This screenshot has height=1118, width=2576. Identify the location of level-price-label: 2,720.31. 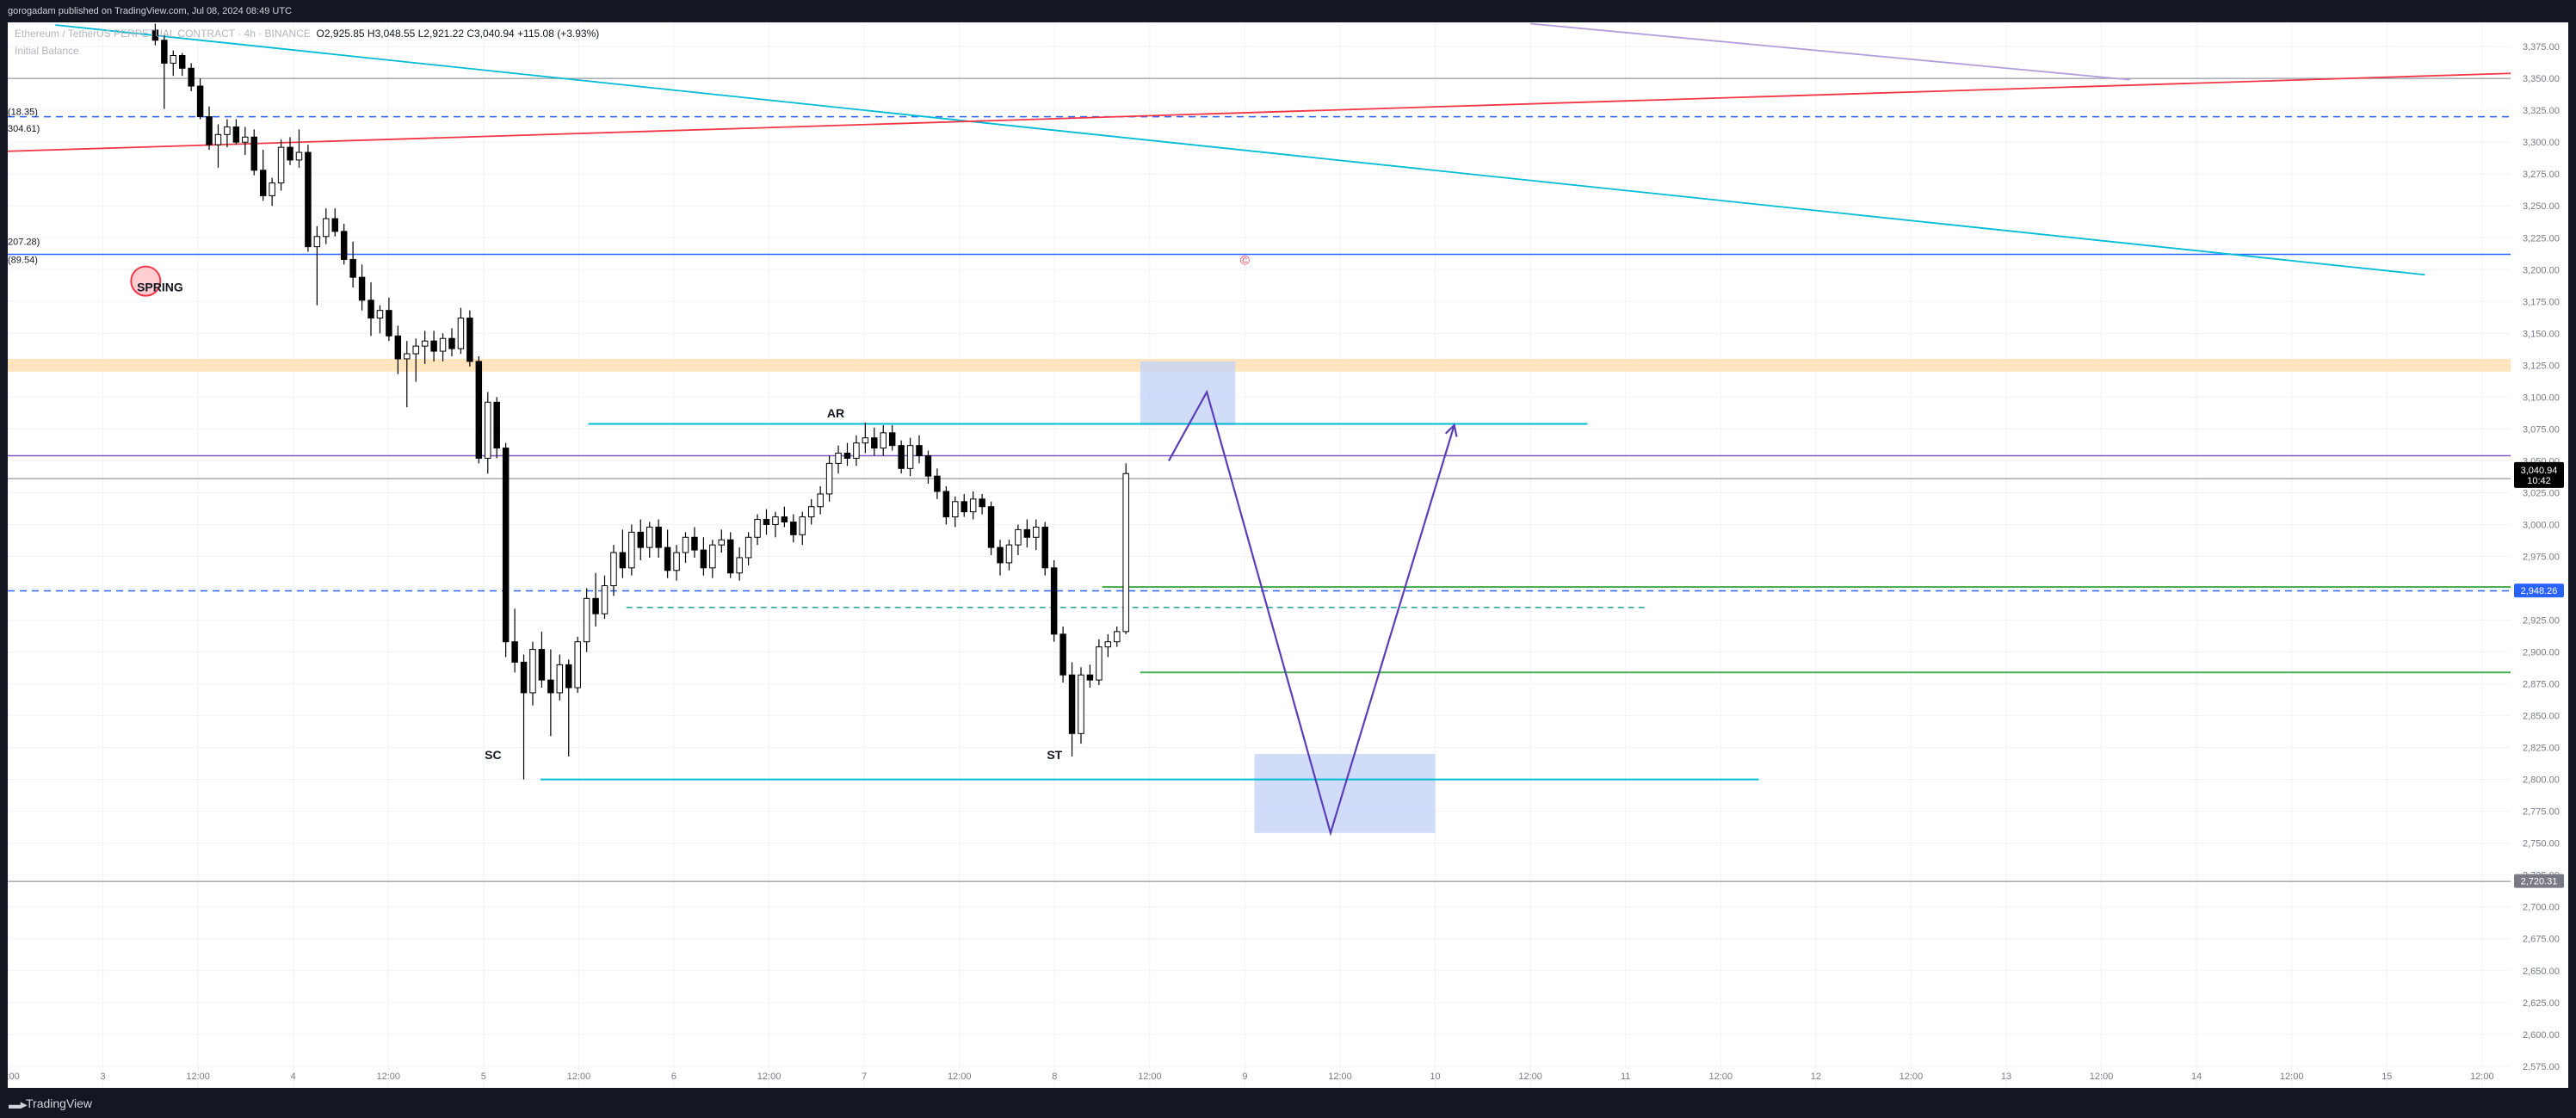
(2539, 882).